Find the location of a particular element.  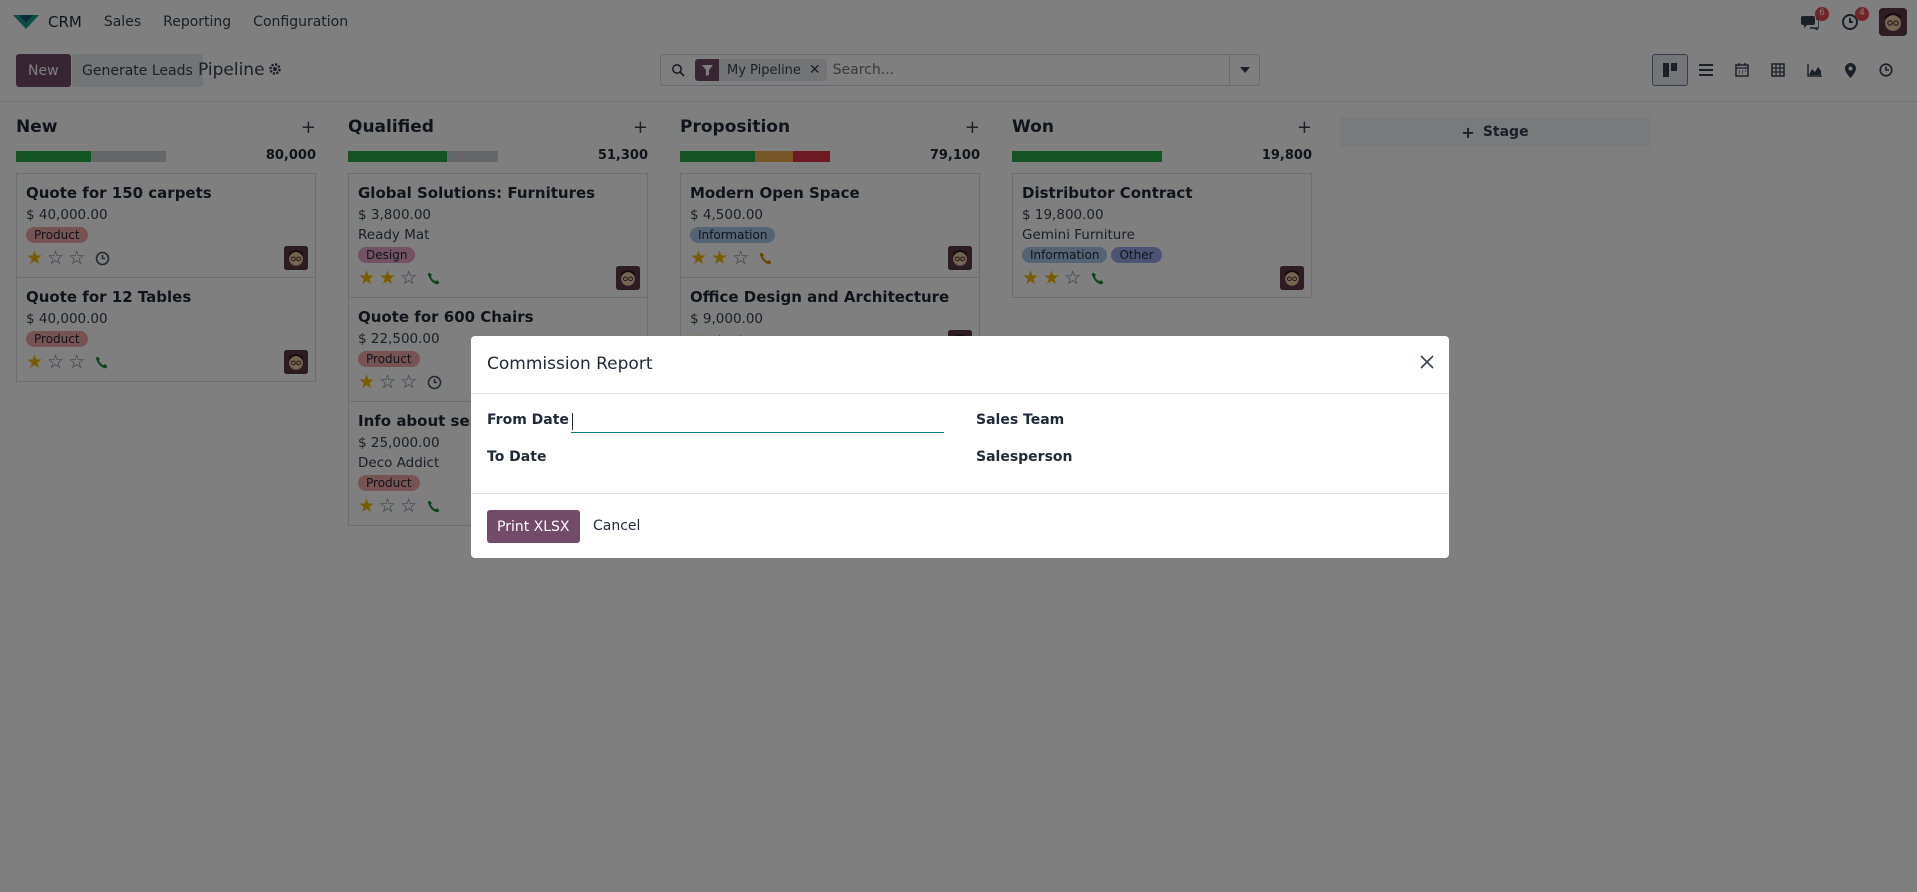

text-caret is located at coordinates (572, 421).